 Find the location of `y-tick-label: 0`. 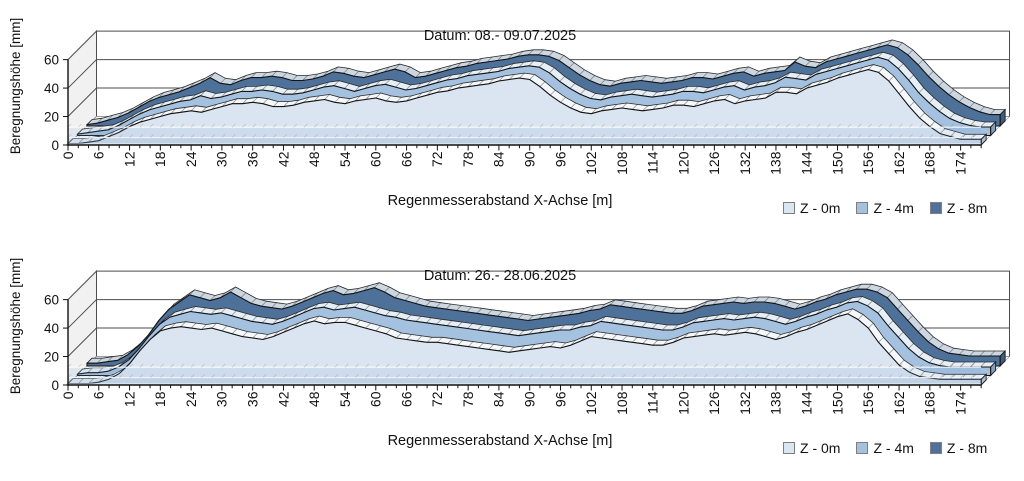

y-tick-label: 0 is located at coordinates (55, 385).